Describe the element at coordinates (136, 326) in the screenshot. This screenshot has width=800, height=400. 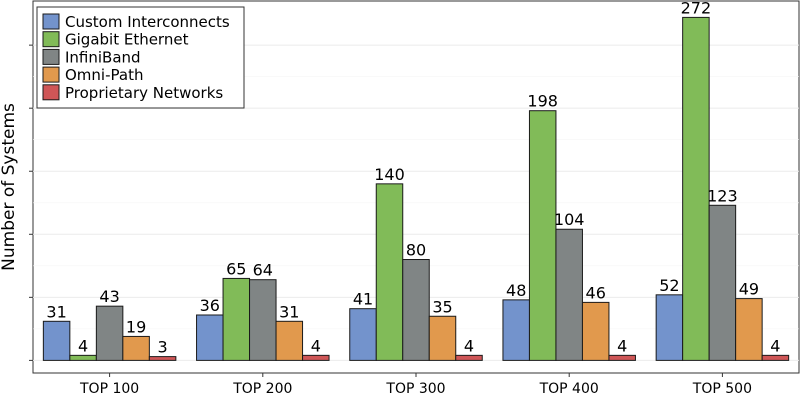
I see `data-label: 19` at that location.